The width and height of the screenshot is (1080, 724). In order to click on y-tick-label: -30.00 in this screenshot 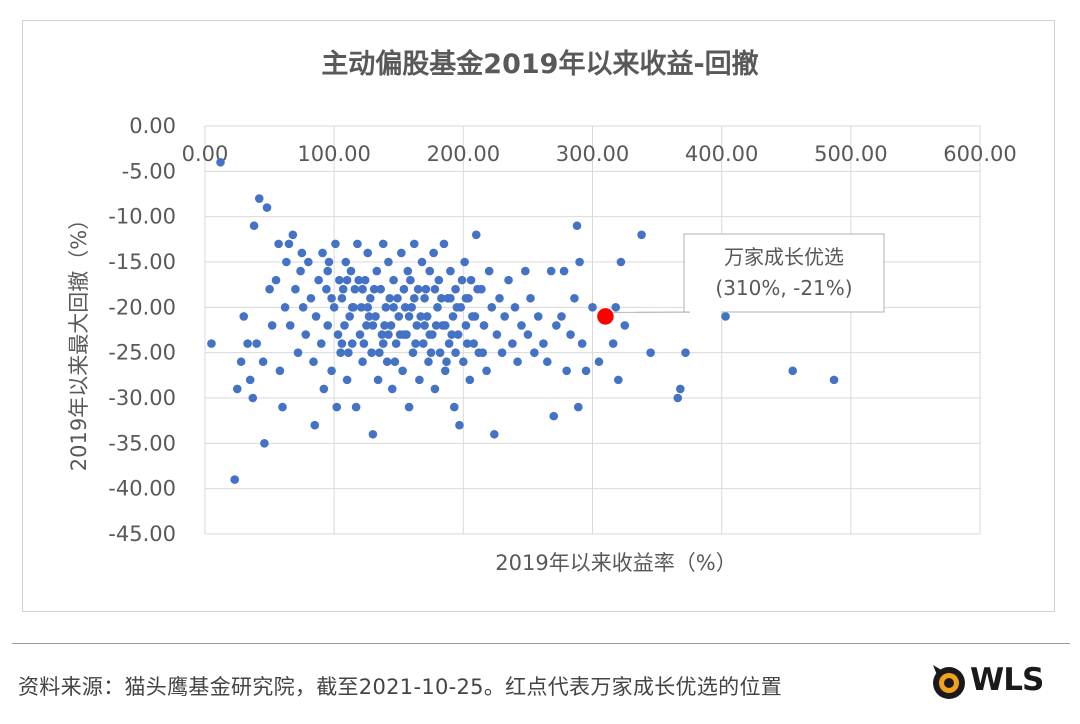, I will do `click(142, 398)`.